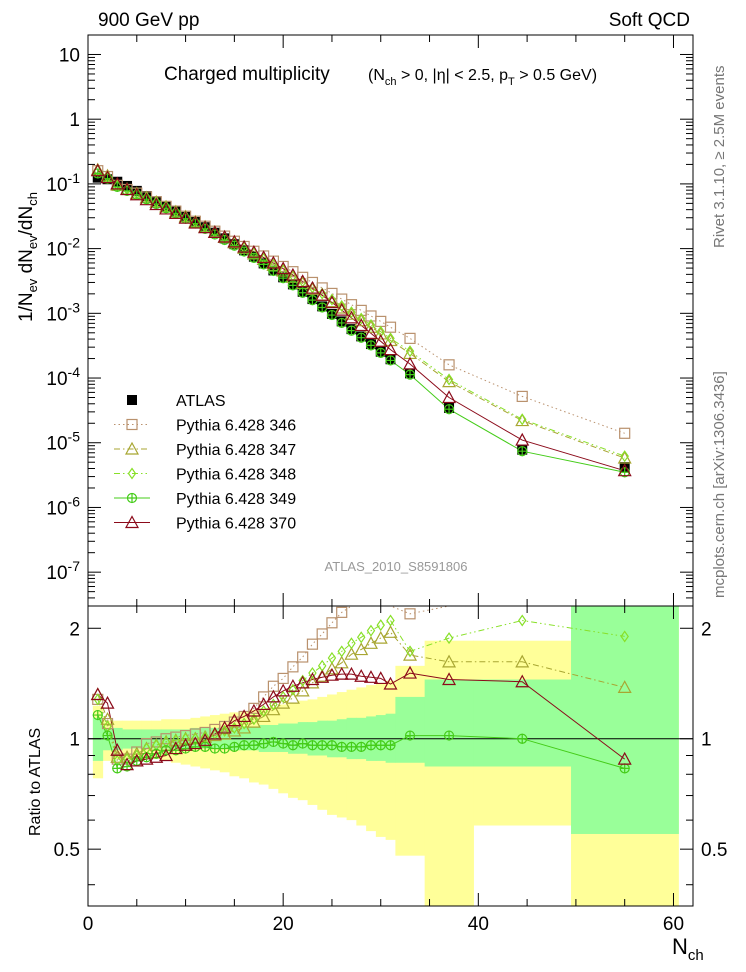 The image size is (746, 972). What do you see at coordinates (74, 629) in the screenshot?
I see `ratio-ytick-label: 2` at bounding box center [74, 629].